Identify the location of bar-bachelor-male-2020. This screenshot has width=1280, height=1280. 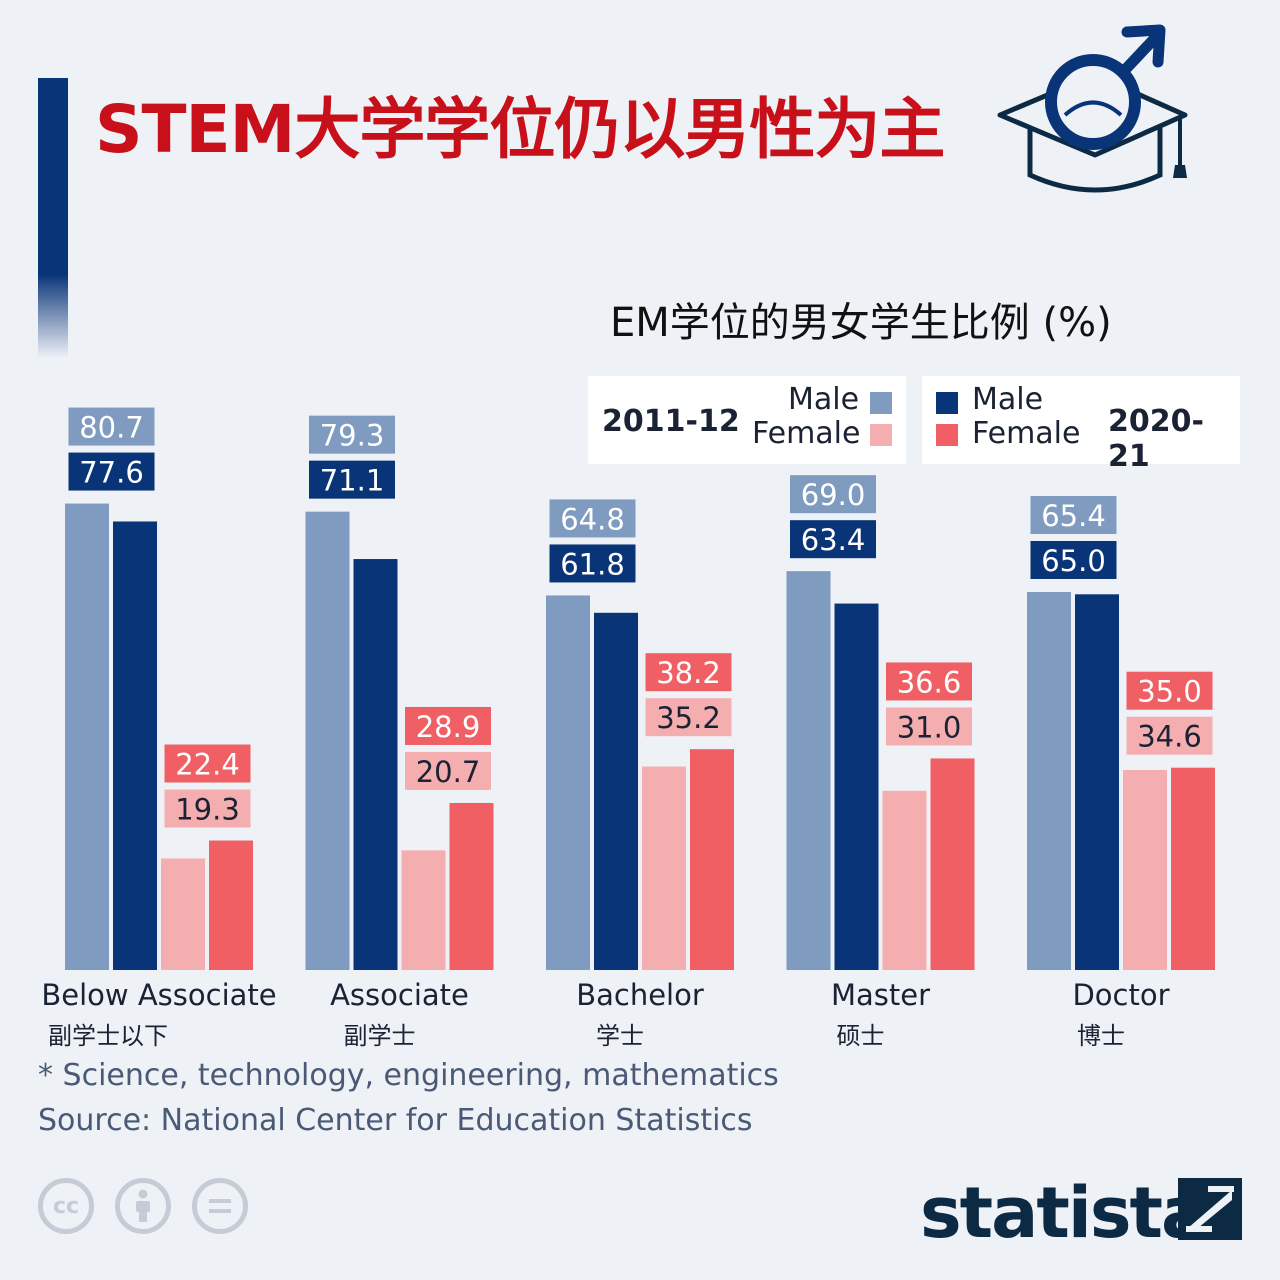
(616, 791).